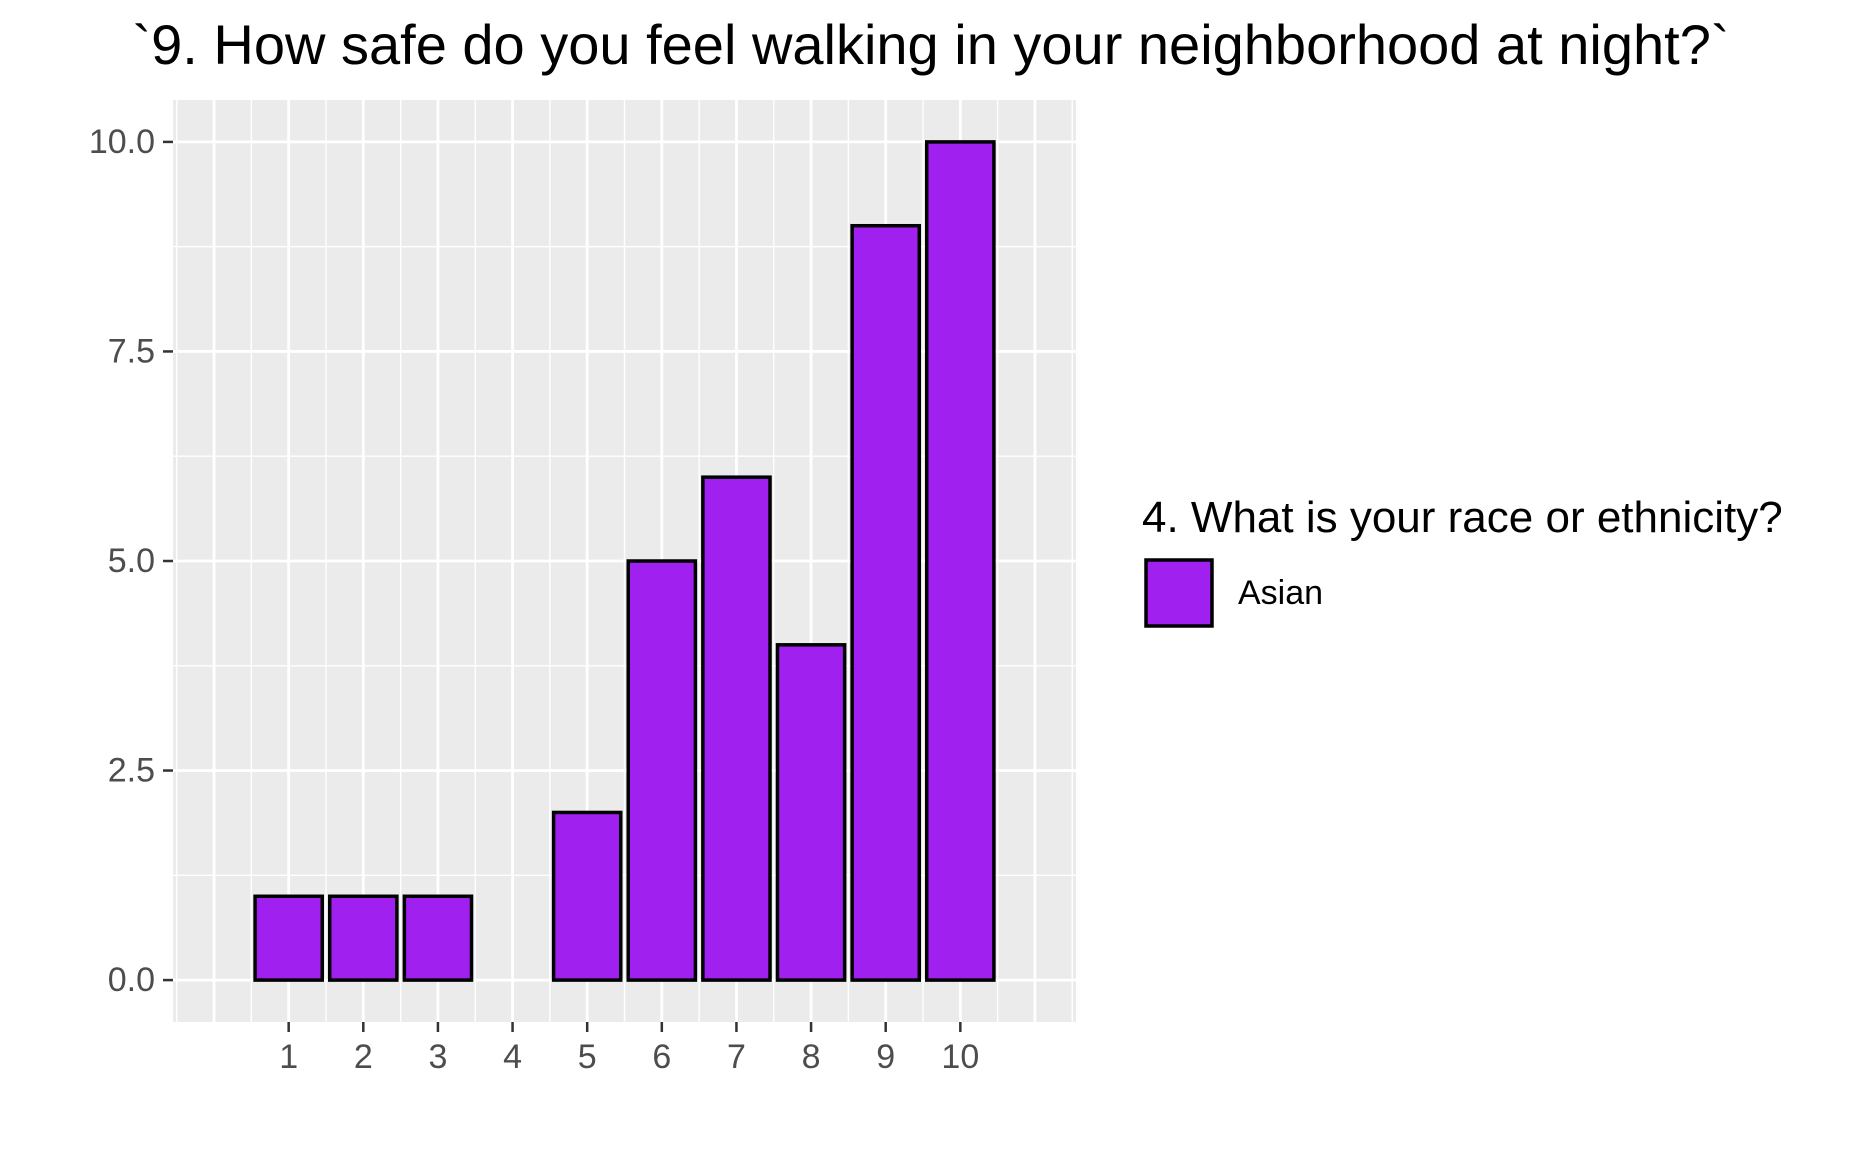 This screenshot has width=1862, height=1150. What do you see at coordinates (122, 142) in the screenshot?
I see `y-tick-label: 10.0` at bounding box center [122, 142].